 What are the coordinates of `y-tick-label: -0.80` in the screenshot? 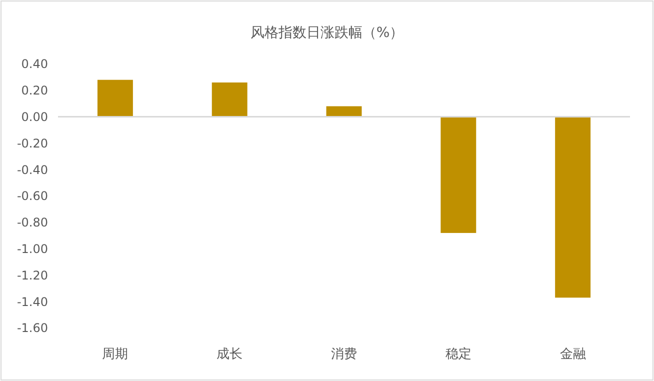 It's located at (32, 223).